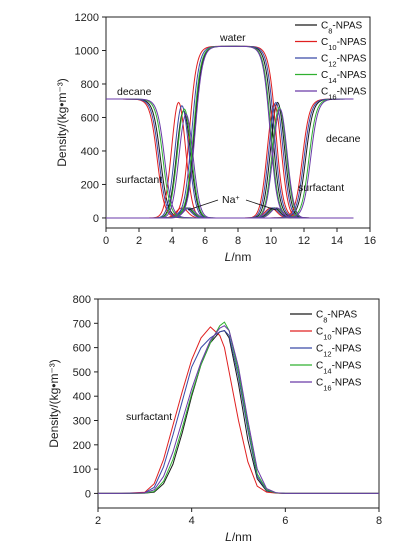  What do you see at coordinates (237, 198) in the screenshot?
I see `annotation-sodium-charge: +` at bounding box center [237, 198].